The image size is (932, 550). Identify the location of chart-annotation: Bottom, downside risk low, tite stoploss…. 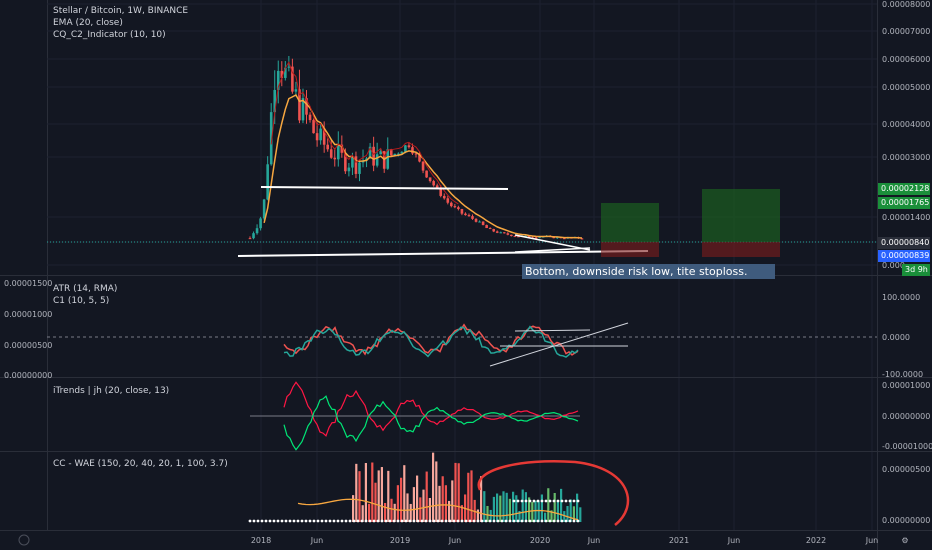
(648, 271).